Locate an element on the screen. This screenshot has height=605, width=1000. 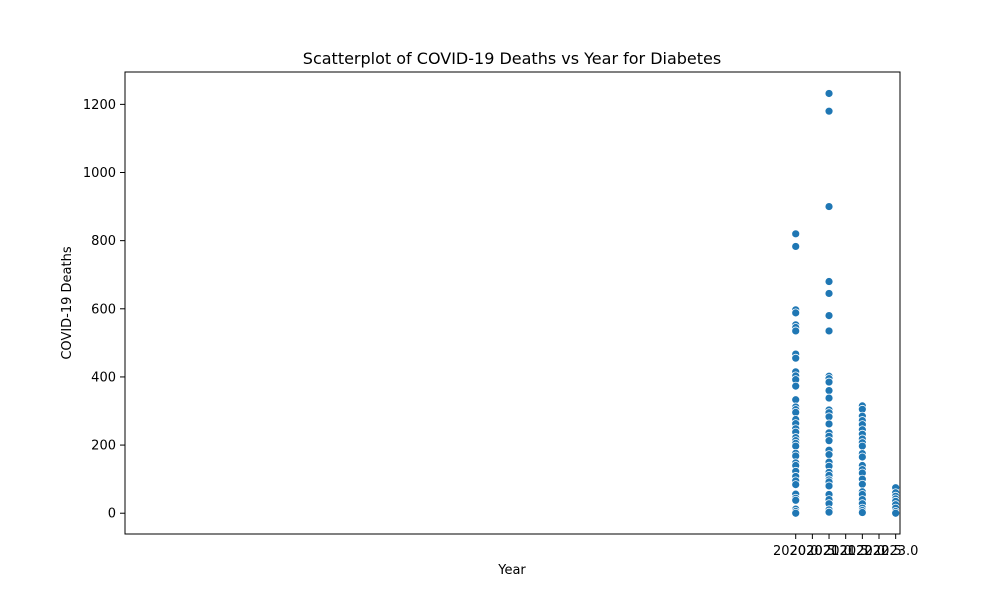
y-tick-label: 0 is located at coordinates (112, 514).